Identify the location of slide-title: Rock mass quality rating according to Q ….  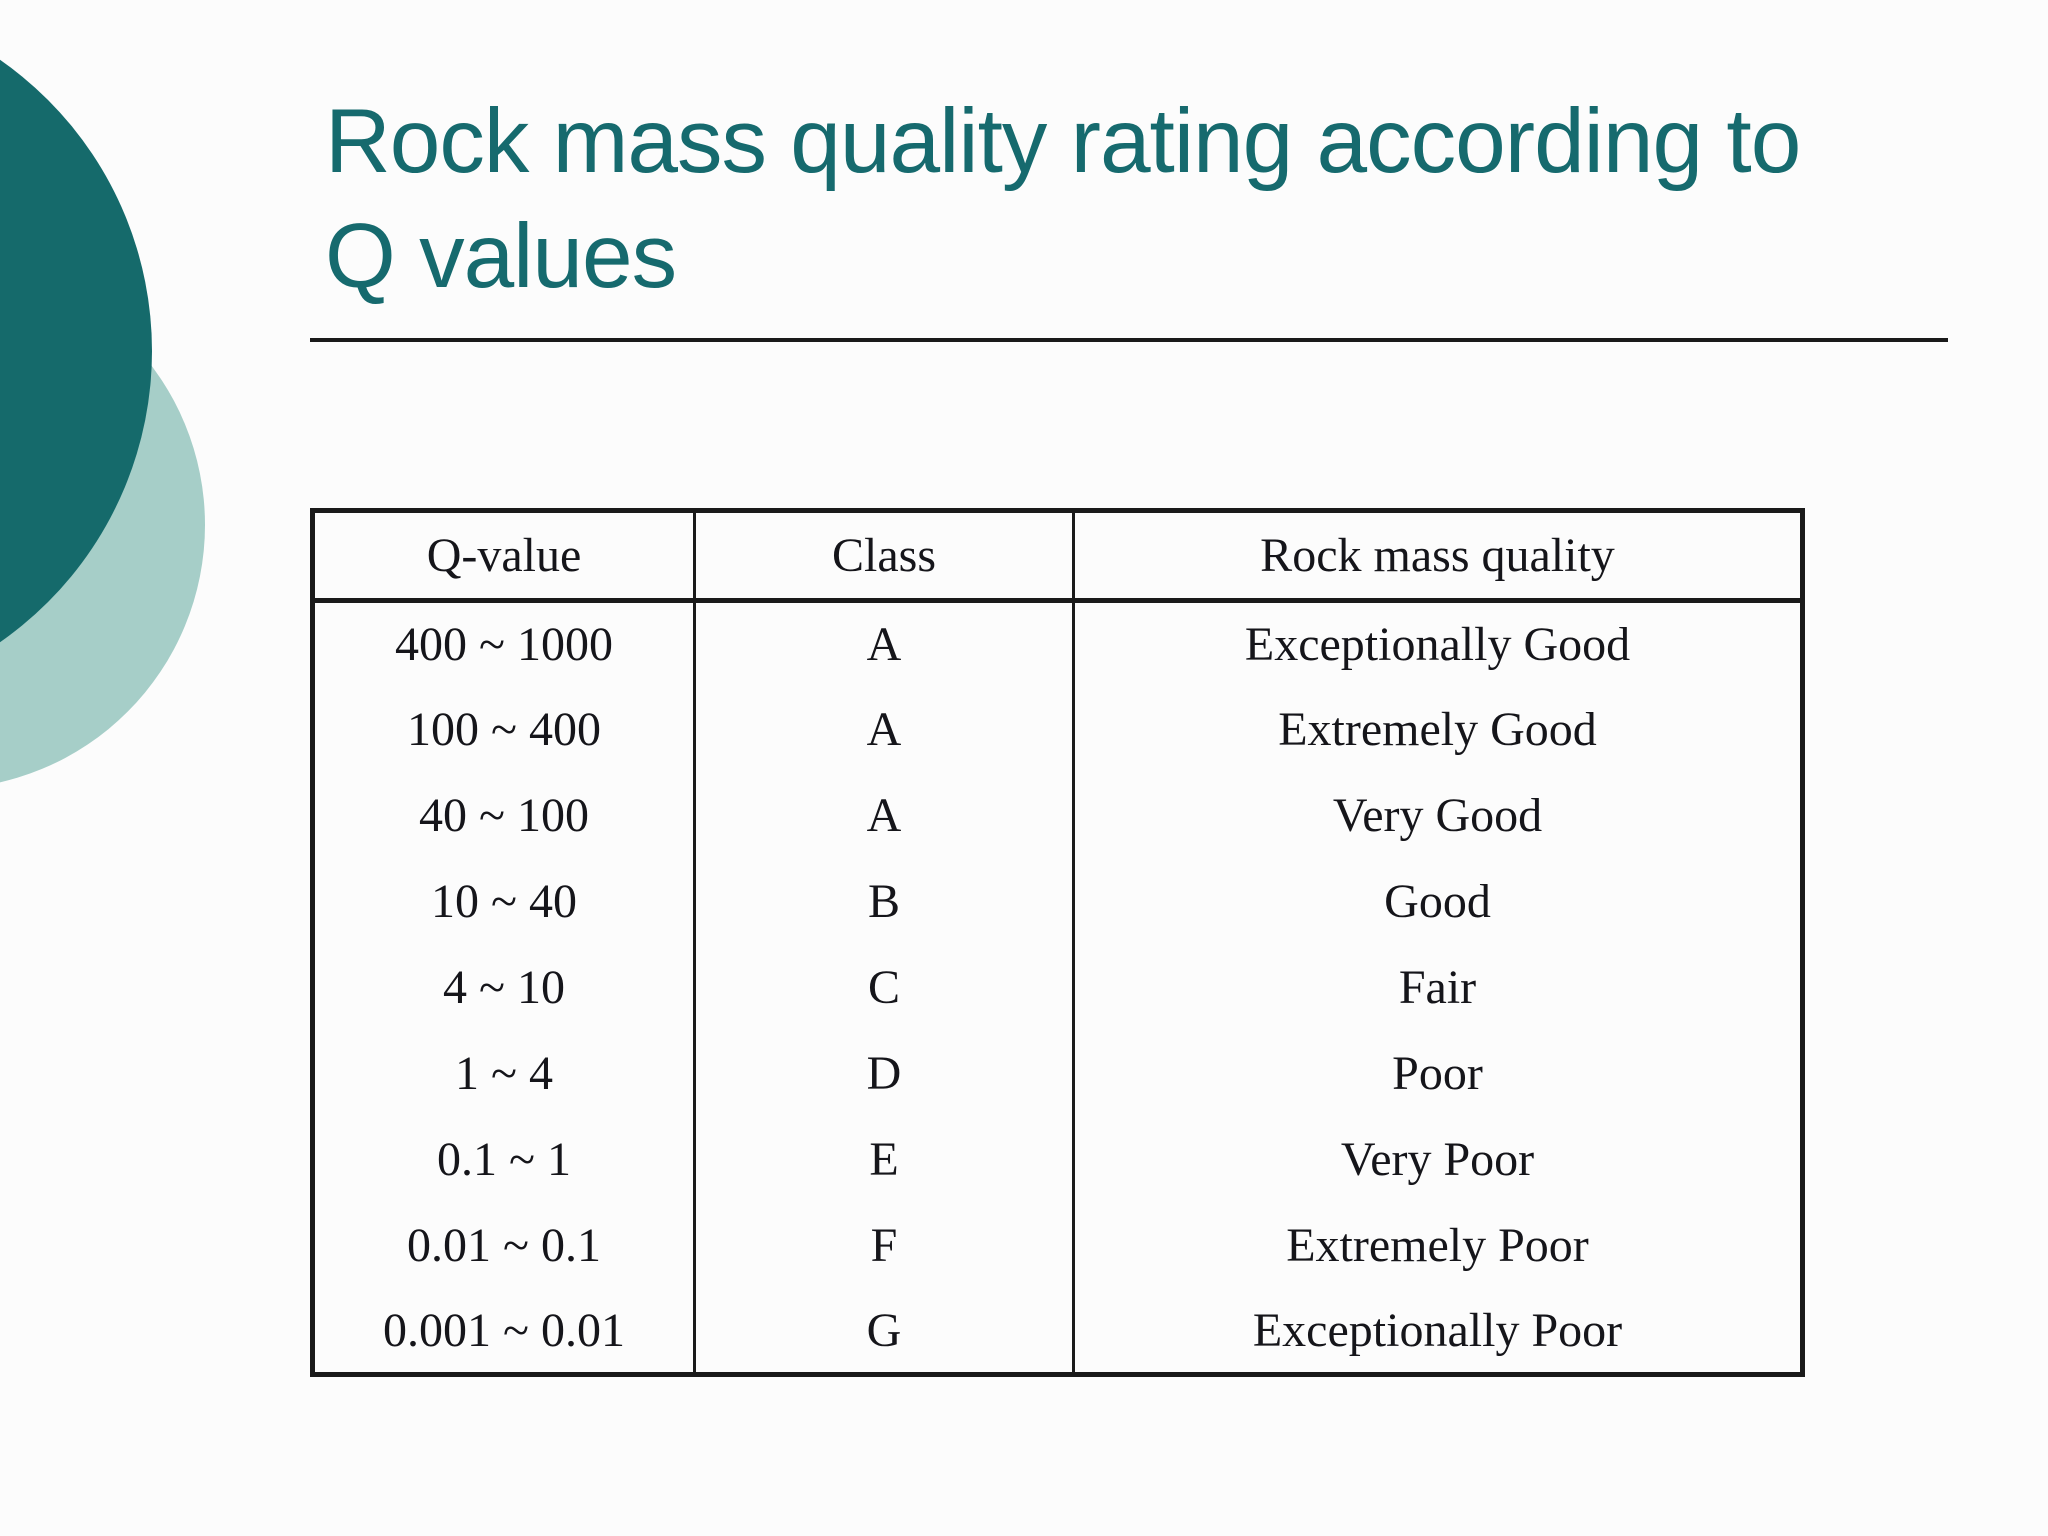
(1135, 199).